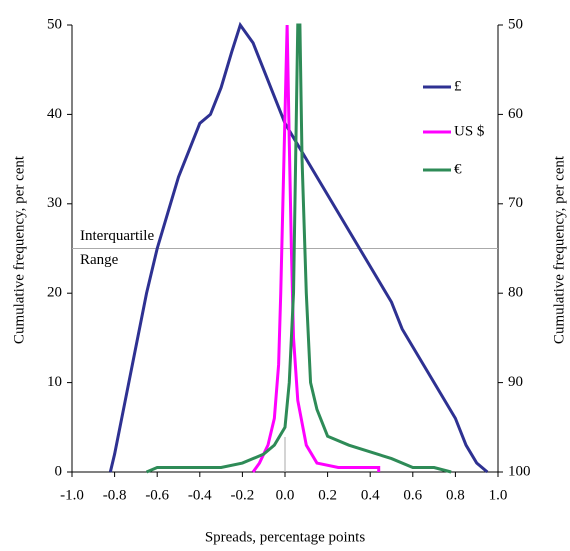  Describe the element at coordinates (54, 24) in the screenshot. I see `y-tick-label: 50` at that location.